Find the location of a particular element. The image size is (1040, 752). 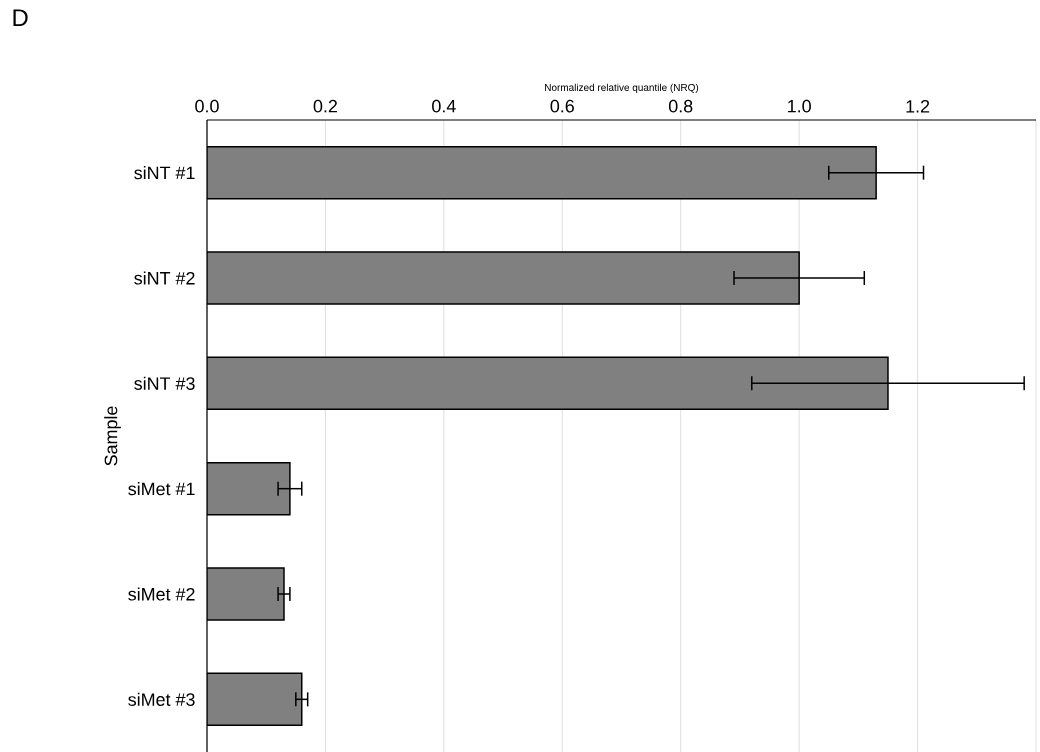

text: D is located at coordinates (20, 17).